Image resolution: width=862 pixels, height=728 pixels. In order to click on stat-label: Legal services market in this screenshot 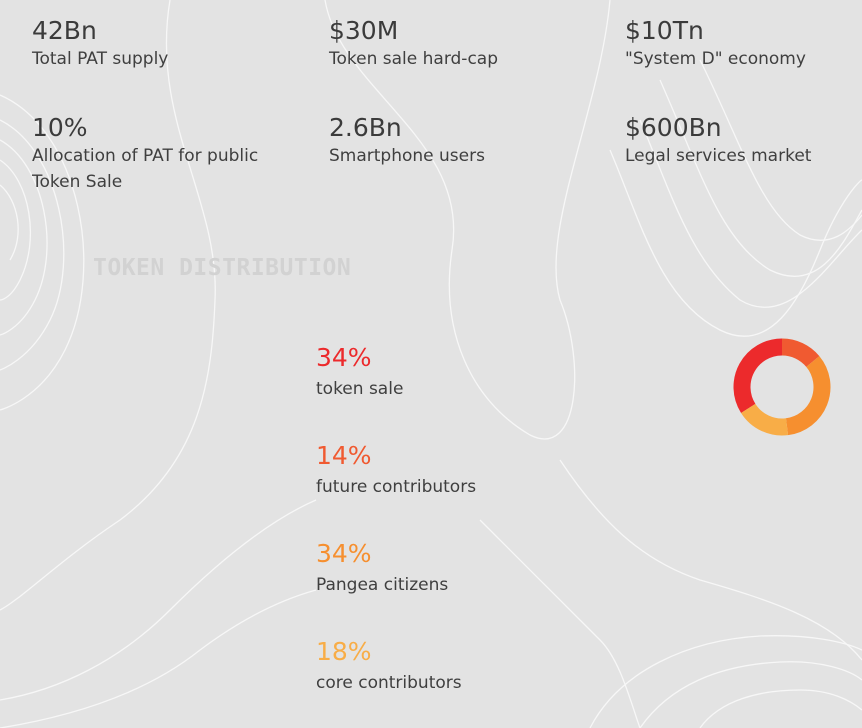, I will do `click(718, 156)`.